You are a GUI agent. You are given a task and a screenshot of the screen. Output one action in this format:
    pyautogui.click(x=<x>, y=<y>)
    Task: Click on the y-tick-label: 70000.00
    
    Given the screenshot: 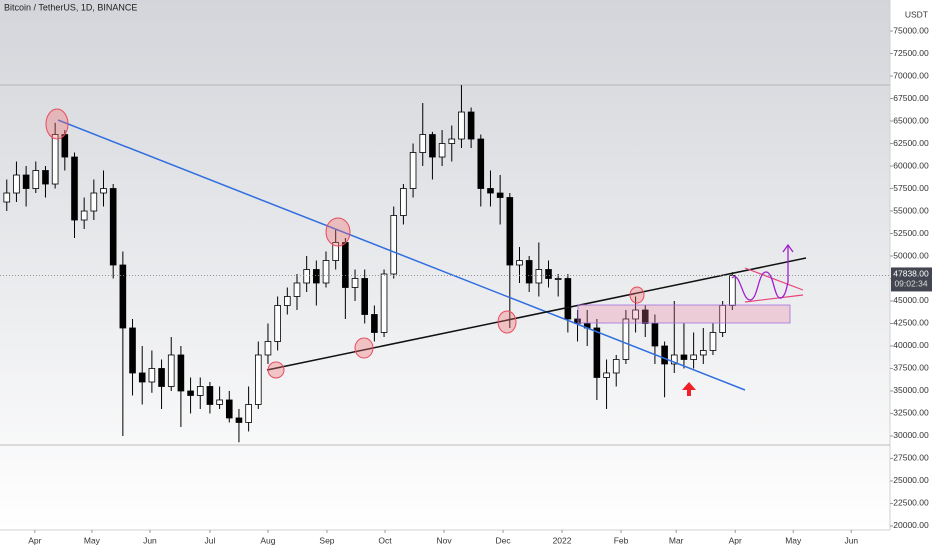 What is the action you would take?
    pyautogui.click(x=911, y=75)
    